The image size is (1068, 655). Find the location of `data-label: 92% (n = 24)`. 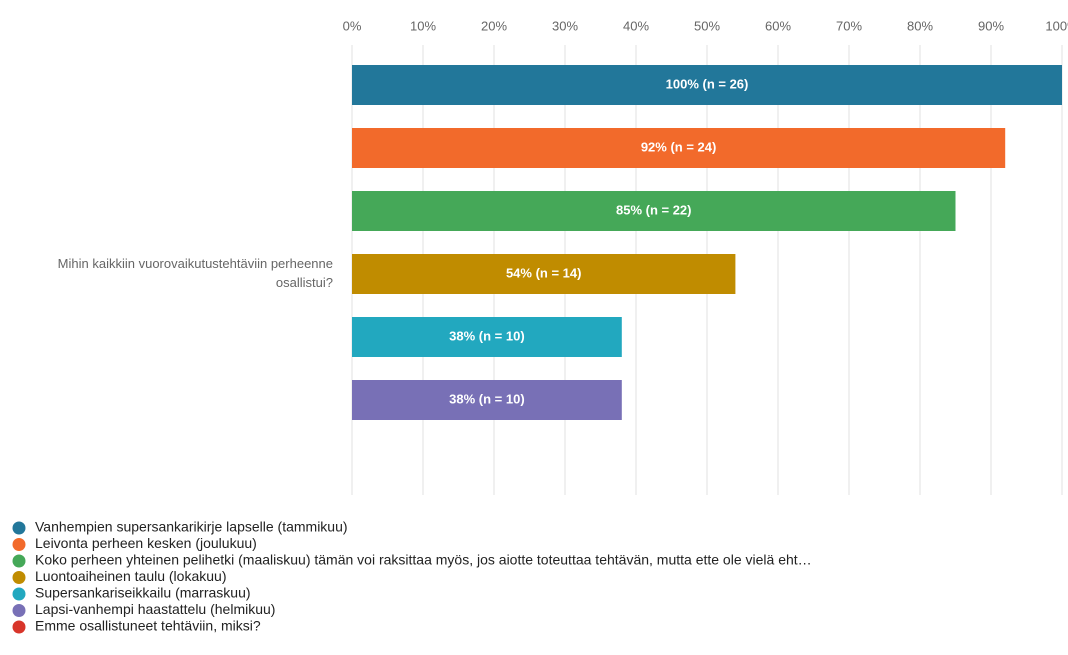

data-label: 92% (n = 24) is located at coordinates (679, 146).